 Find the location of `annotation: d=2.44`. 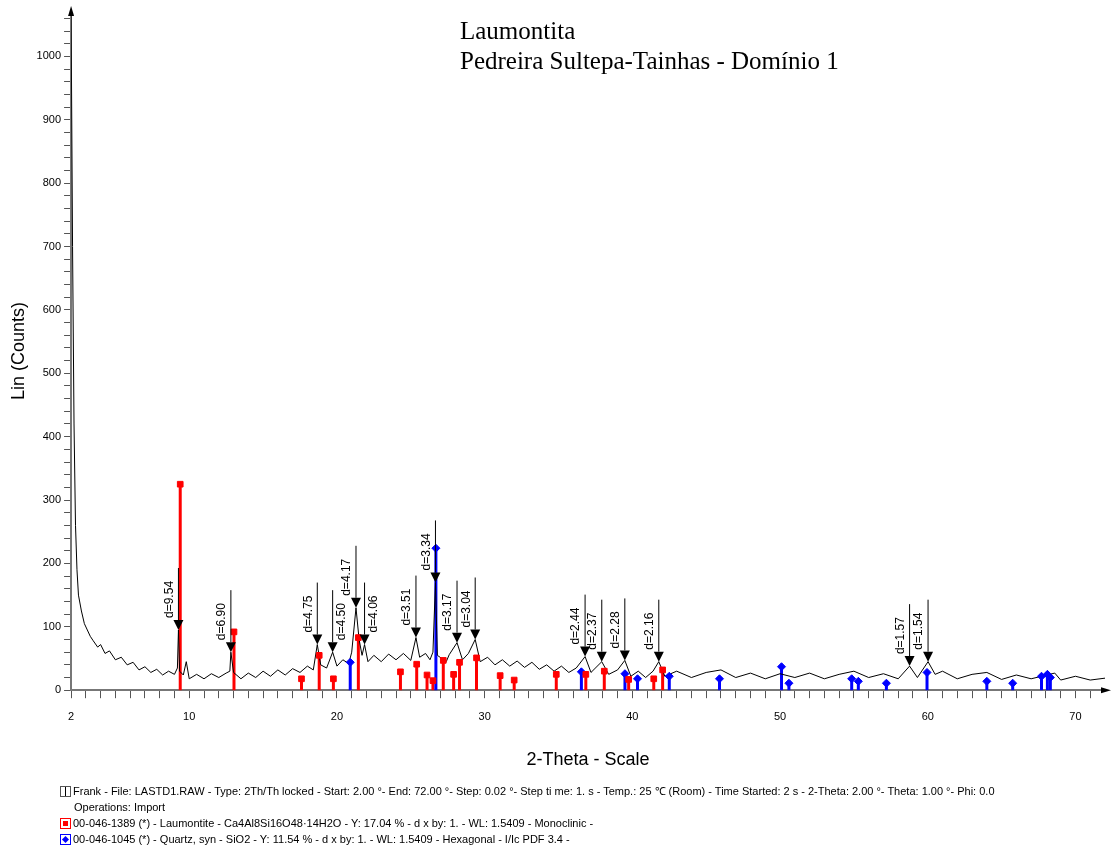

annotation: d=2.44 is located at coordinates (575, 626).